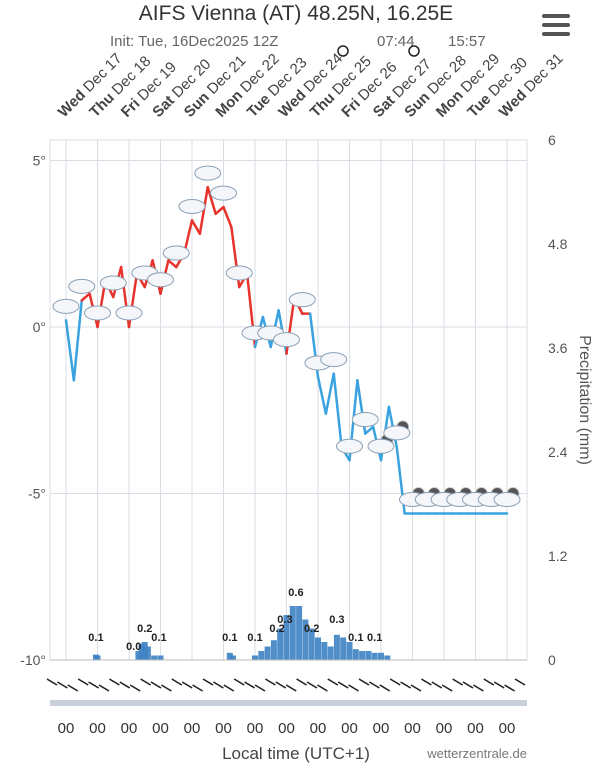 The height and width of the screenshot is (768, 592). I want to click on x-axis-label: Local time (UTC+1), so click(296, 753).